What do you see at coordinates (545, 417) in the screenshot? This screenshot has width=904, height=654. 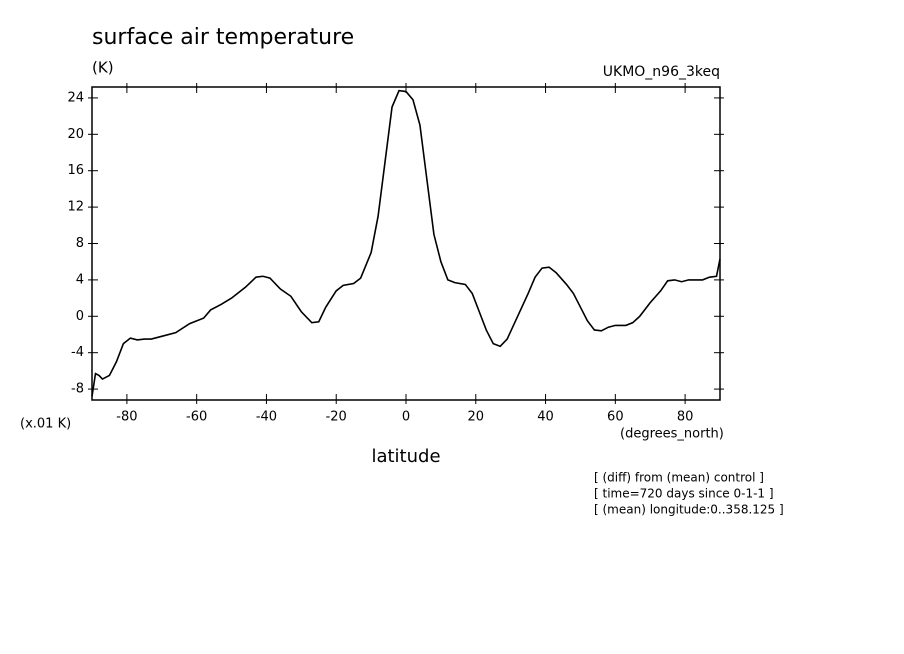 I see `x-tick-label: 40` at bounding box center [545, 417].